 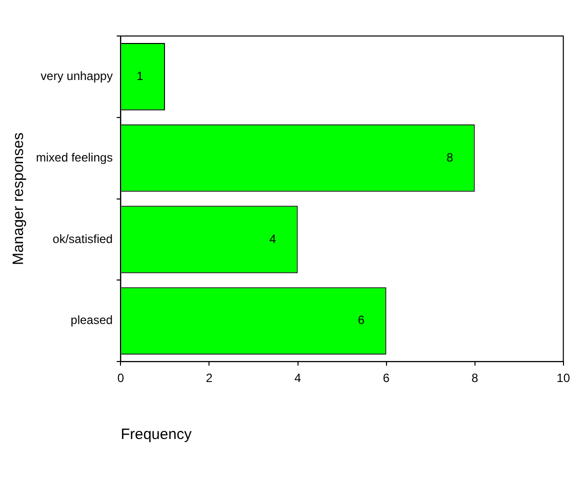 What do you see at coordinates (272, 239) in the screenshot?
I see `data-label: 4` at bounding box center [272, 239].